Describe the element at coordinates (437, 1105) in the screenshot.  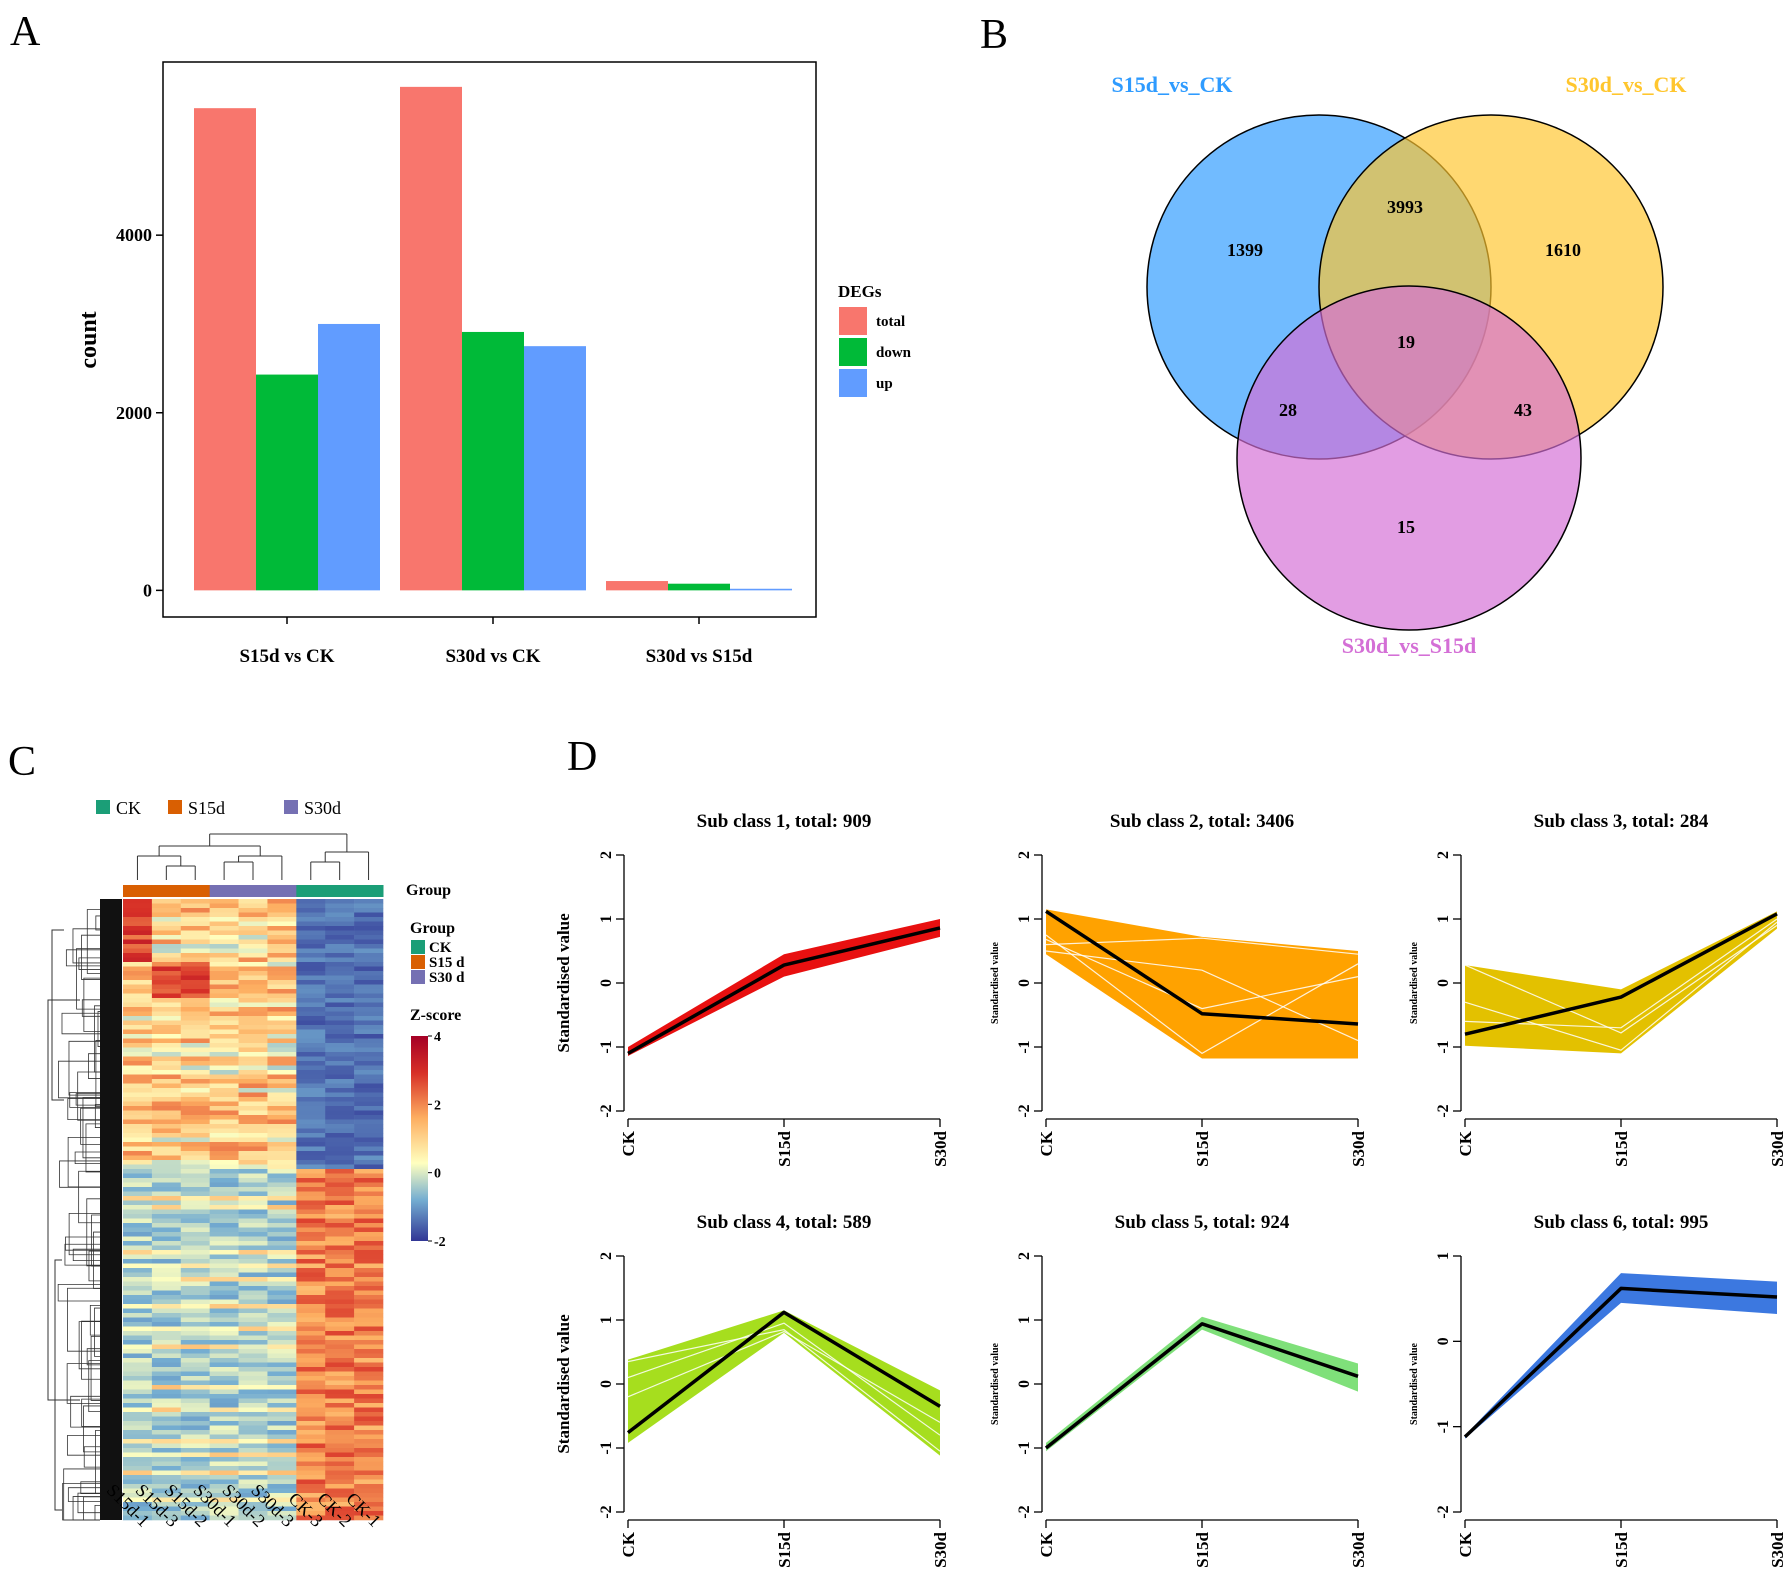
I see `colorbar-tick-label: 2` at that location.